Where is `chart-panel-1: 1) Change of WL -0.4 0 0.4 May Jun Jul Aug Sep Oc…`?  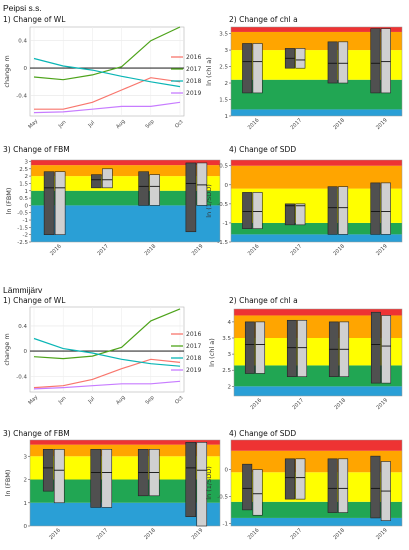 chart-panel-1: 1) Change of WL -0.4 0 0.4 May Jun Jul Aug Sep Oc… is located at coordinates (102, 72).